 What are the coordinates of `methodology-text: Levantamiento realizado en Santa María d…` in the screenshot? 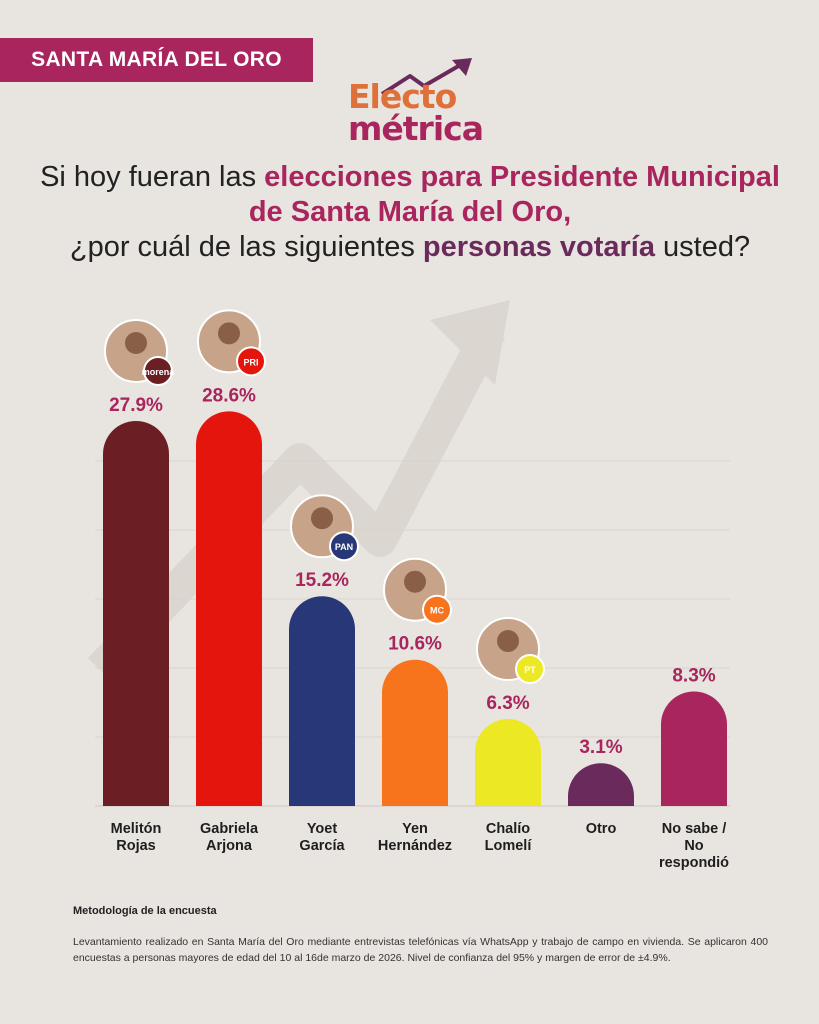 It's located at (420, 950).